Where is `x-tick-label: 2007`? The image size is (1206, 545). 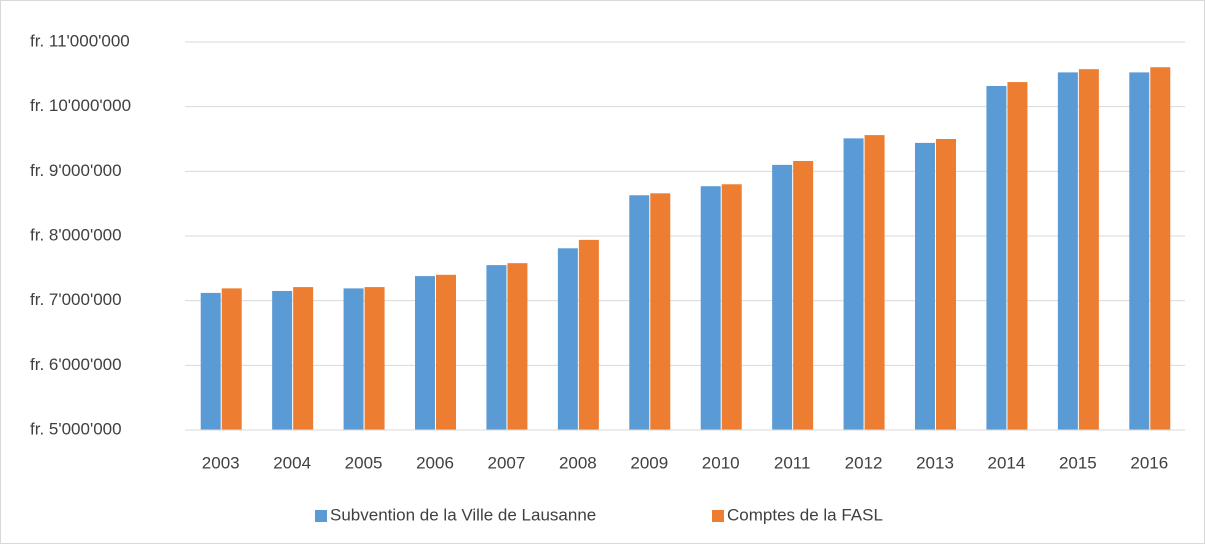 x-tick-label: 2007 is located at coordinates (507, 462).